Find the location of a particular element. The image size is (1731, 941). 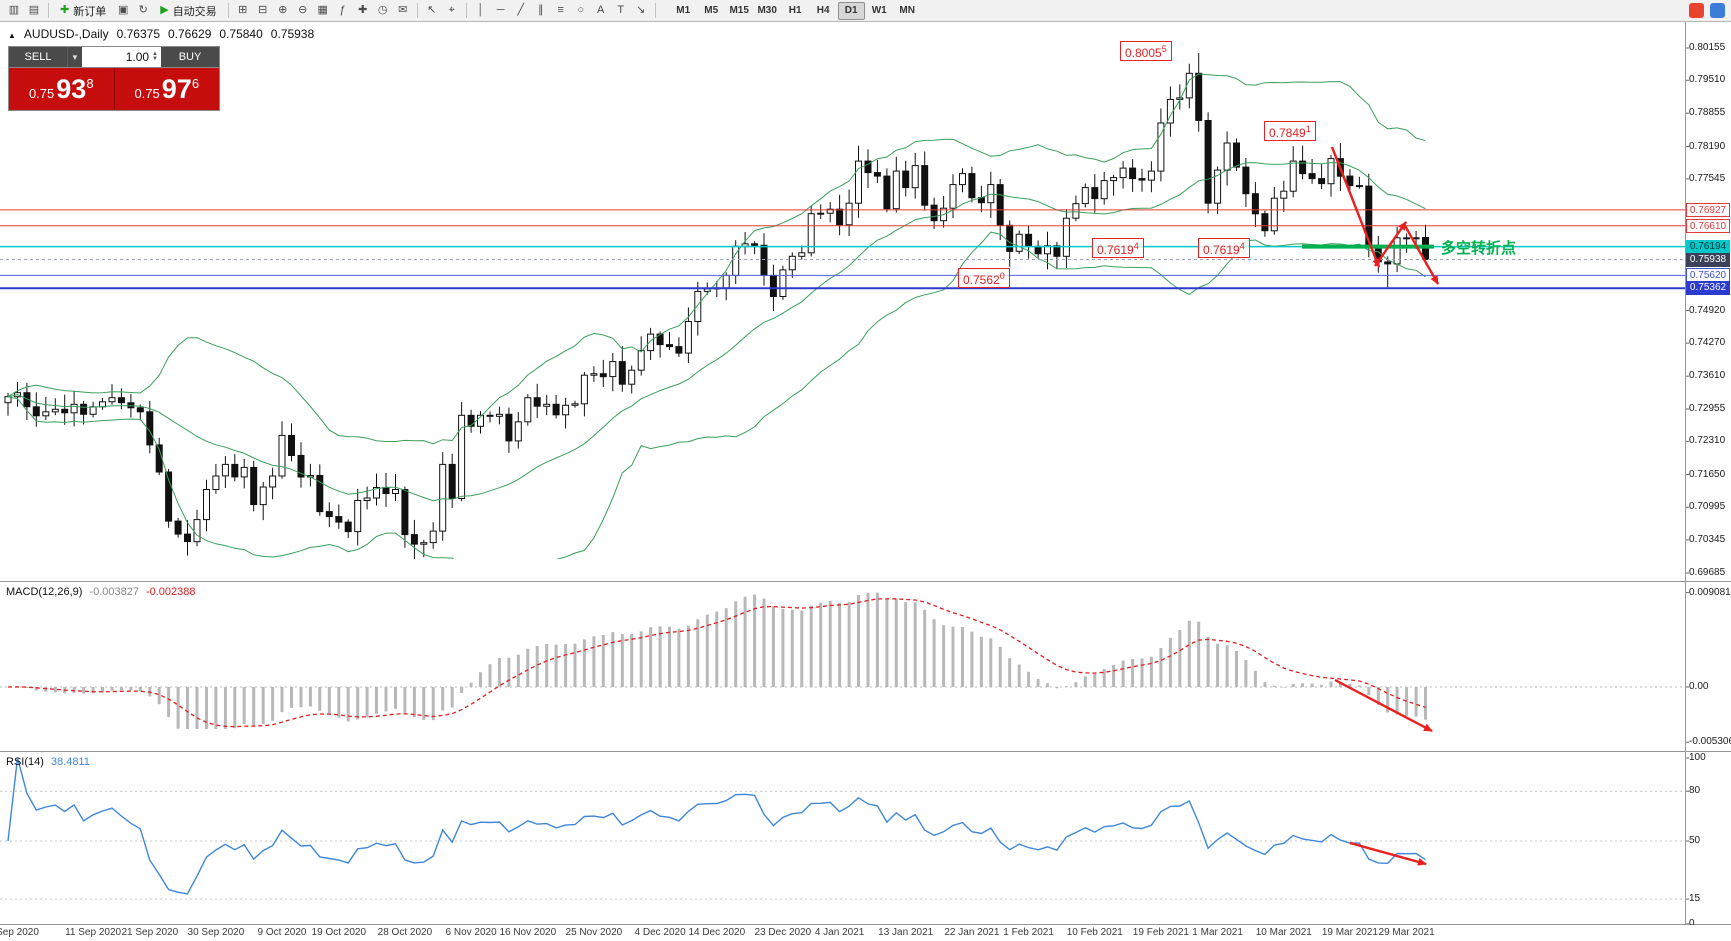

toolbar-community-icon is located at coordinates (1696, 10).